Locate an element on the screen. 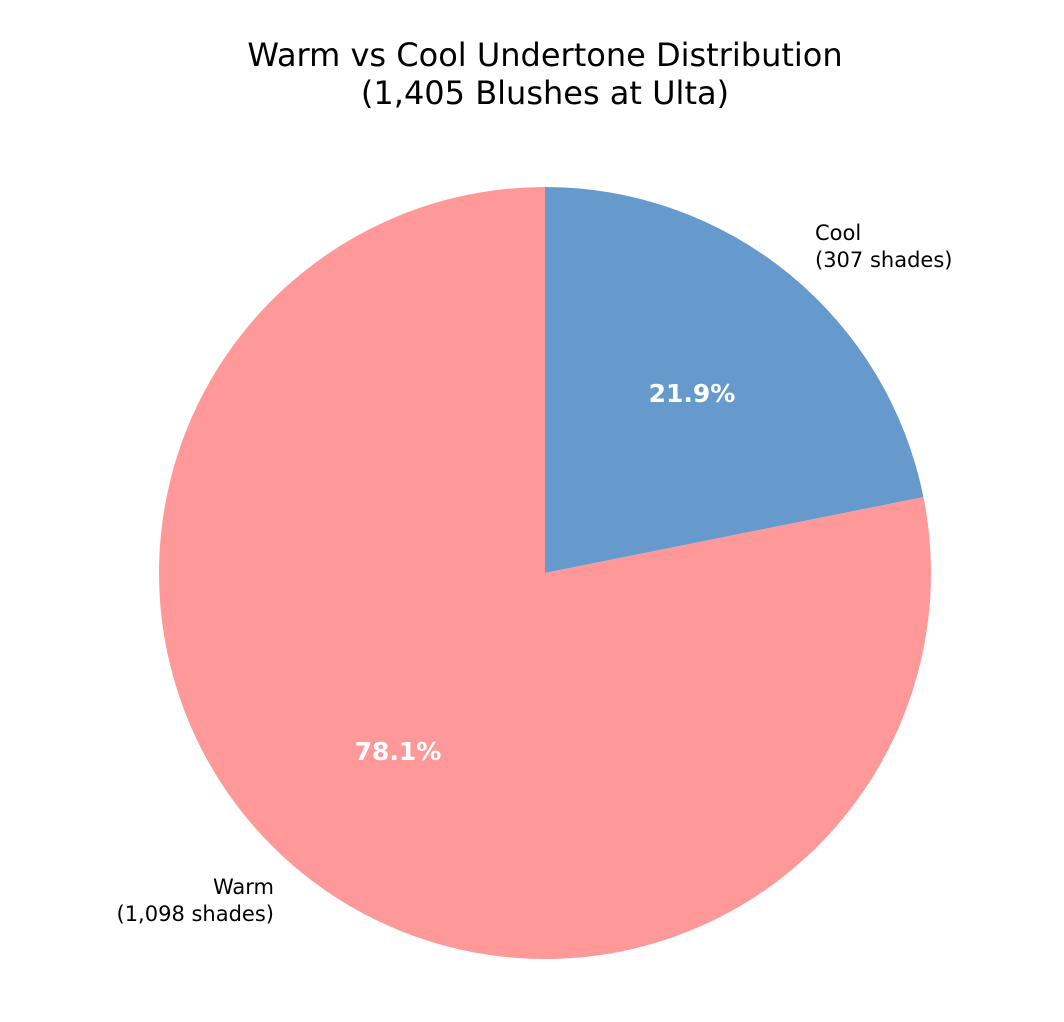 The height and width of the screenshot is (1022, 1064). slice-count-cool: (307 shades) is located at coordinates (883, 260).